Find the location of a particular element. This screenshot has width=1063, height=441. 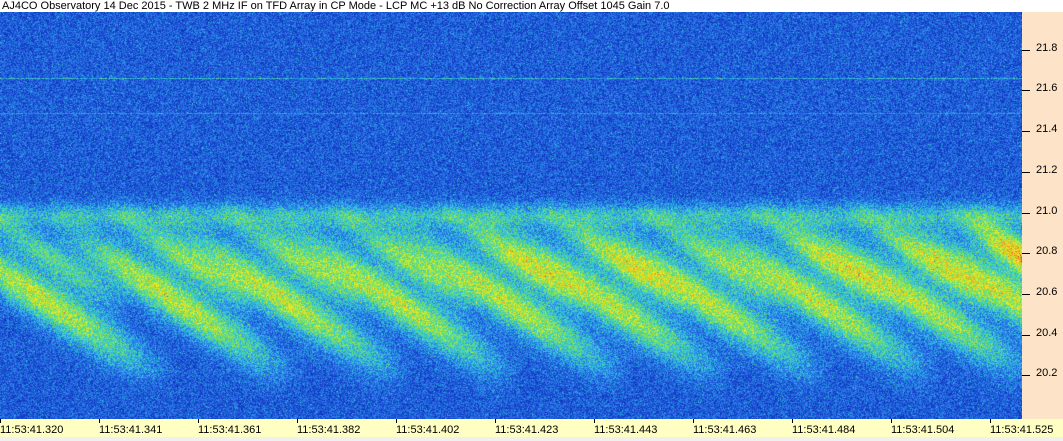

y-axis: 21.8 21.6 21.4 21.2 21.0 20.8 20.6 20.4 20.2 is located at coordinates (1042, 215).